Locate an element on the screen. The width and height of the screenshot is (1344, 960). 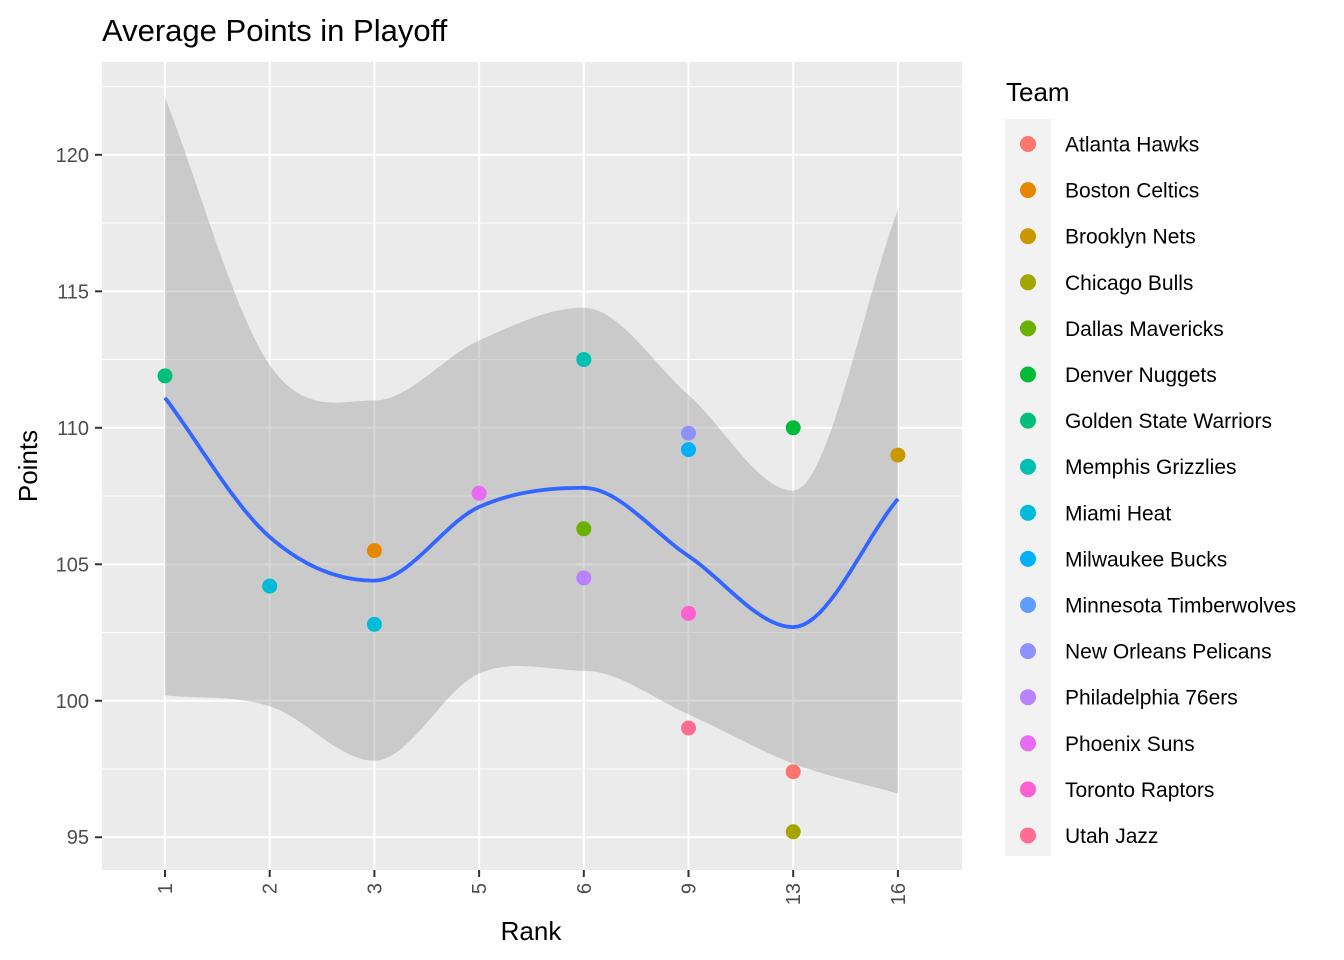
legend-label: Chicago Bulls is located at coordinates (1129, 283).